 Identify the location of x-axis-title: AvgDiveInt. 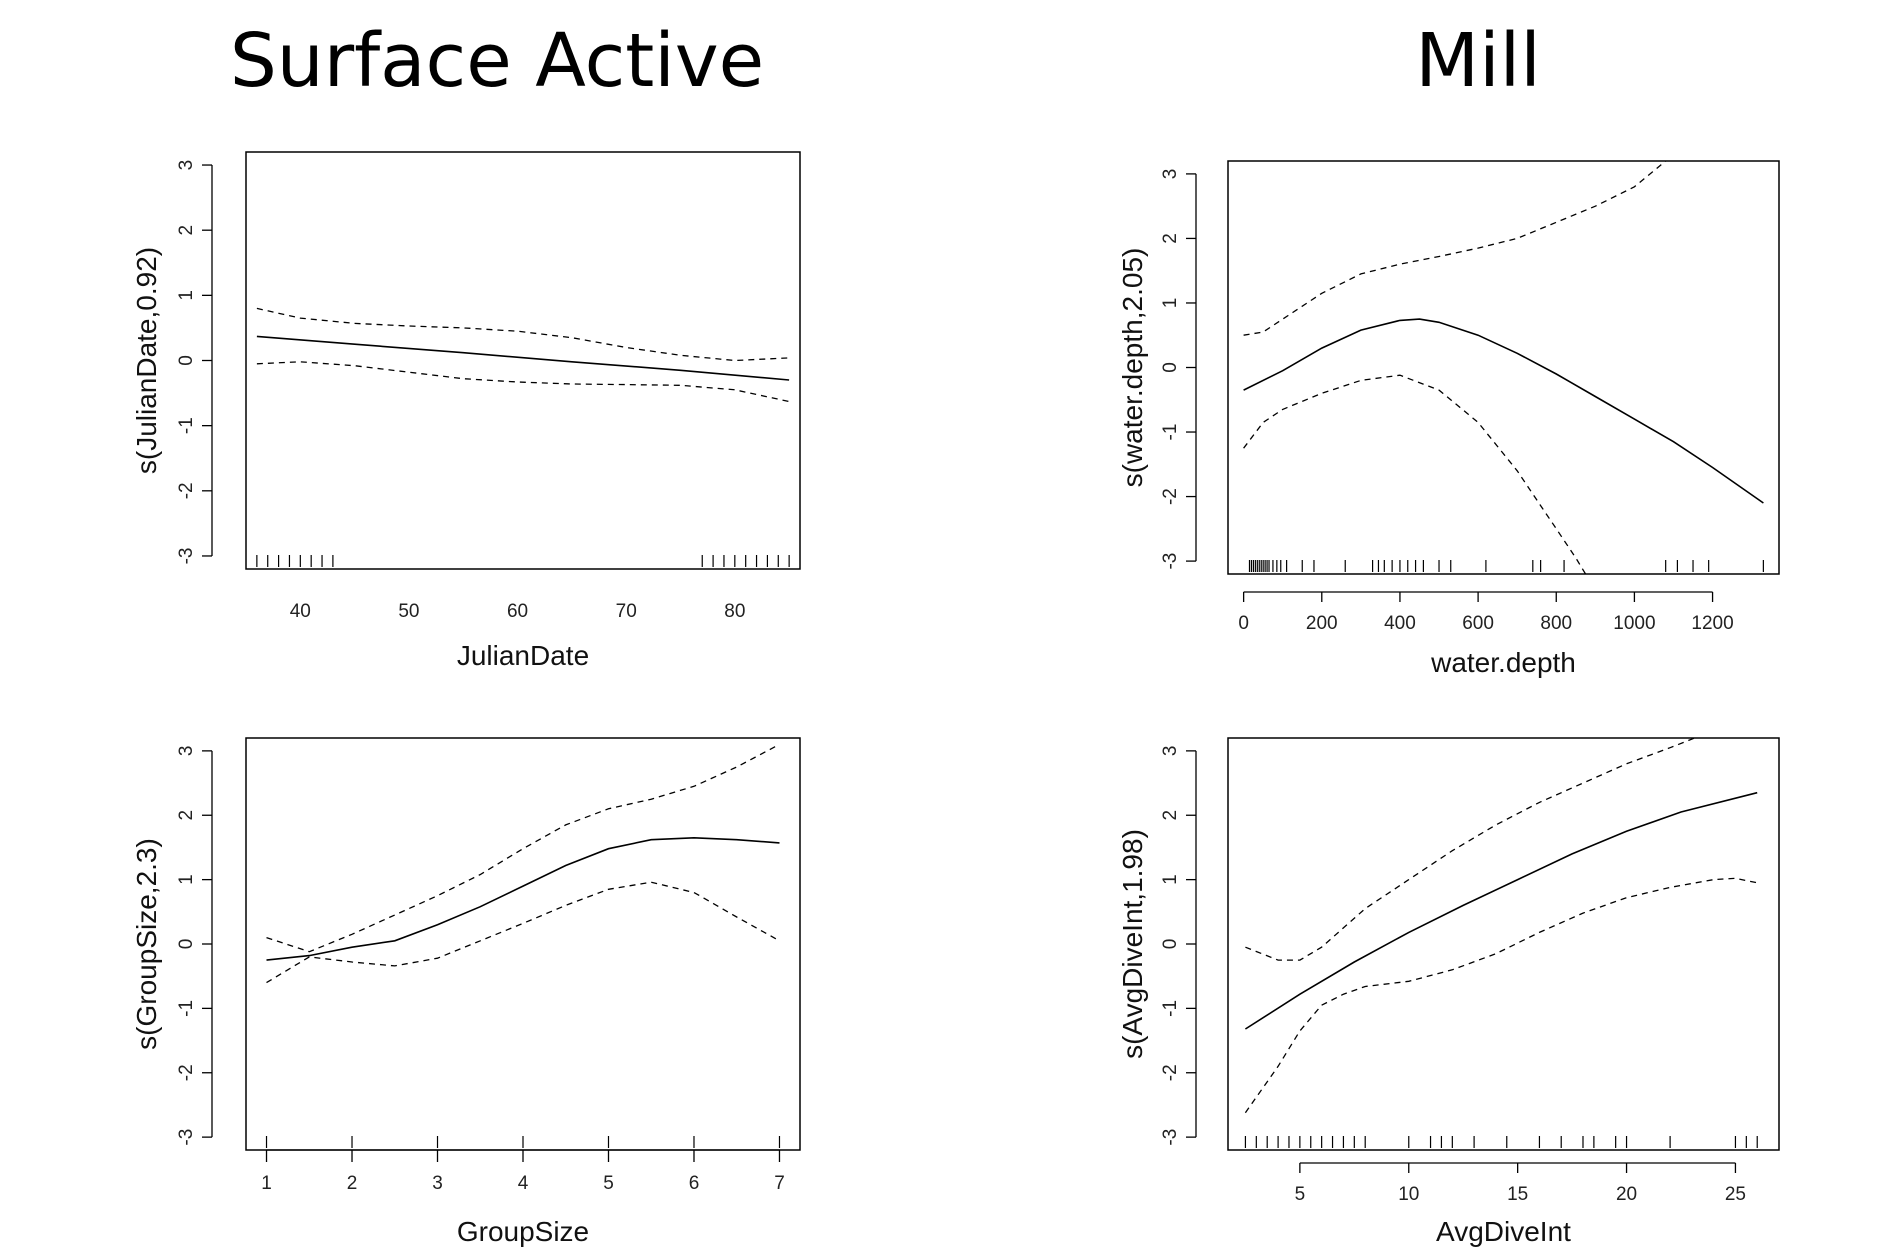
(1503, 1231).